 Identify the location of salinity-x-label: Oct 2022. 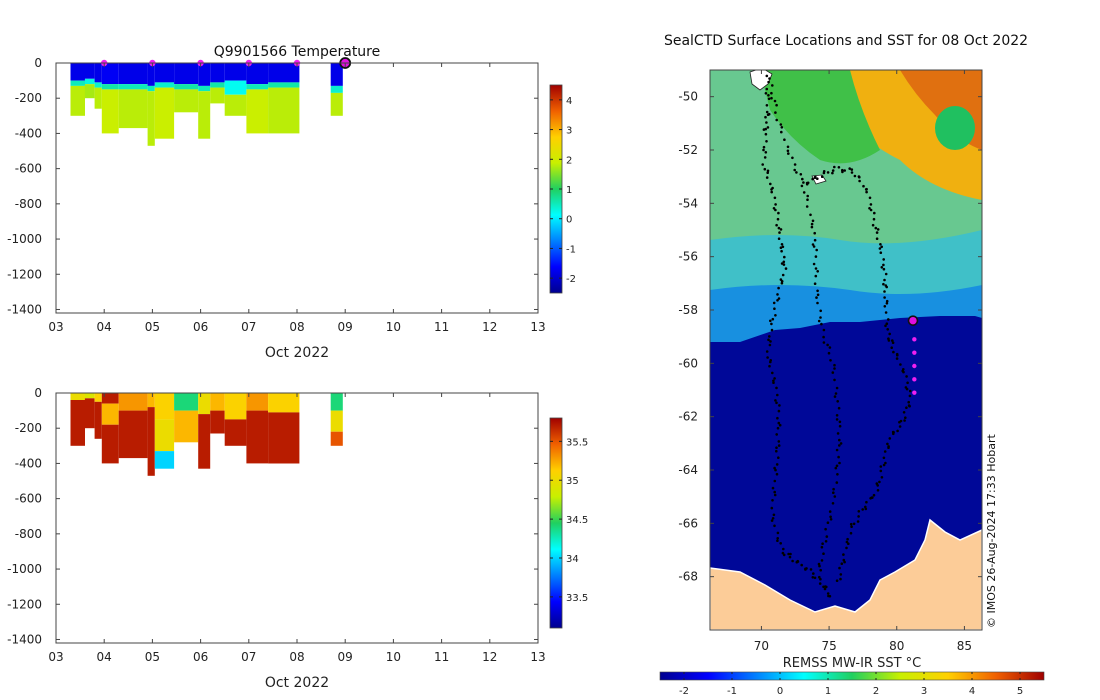
(297, 683).